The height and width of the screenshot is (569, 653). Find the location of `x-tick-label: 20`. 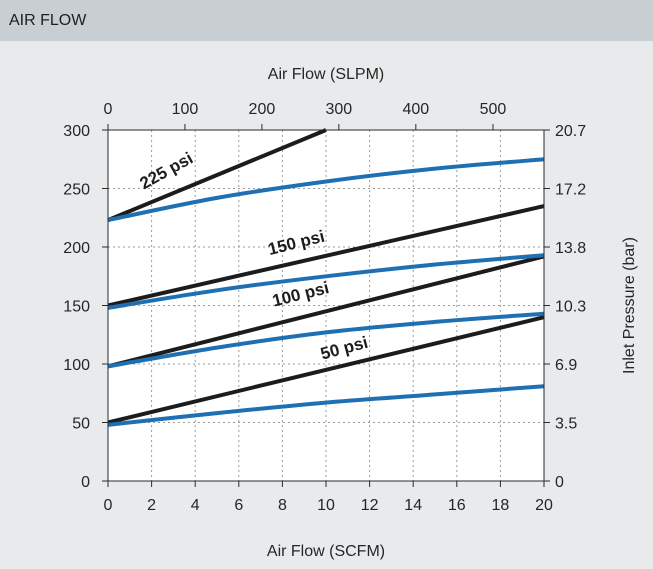

x-tick-label: 20 is located at coordinates (544, 505).